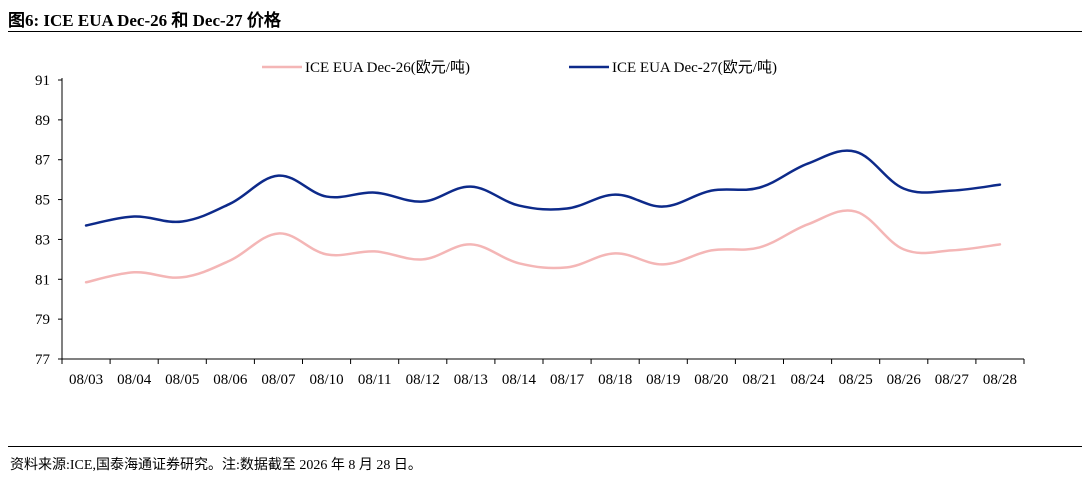  What do you see at coordinates (519, 67) in the screenshot?
I see `chart-legend: ICE EUA Dec-26(欧元/吨) ICE EUA Dec-27(欧元/吨)` at bounding box center [519, 67].